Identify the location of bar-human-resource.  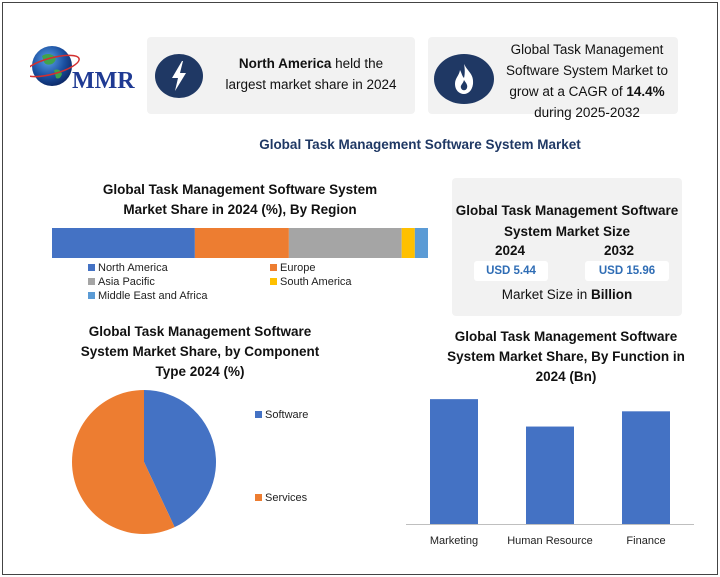
(550, 475).